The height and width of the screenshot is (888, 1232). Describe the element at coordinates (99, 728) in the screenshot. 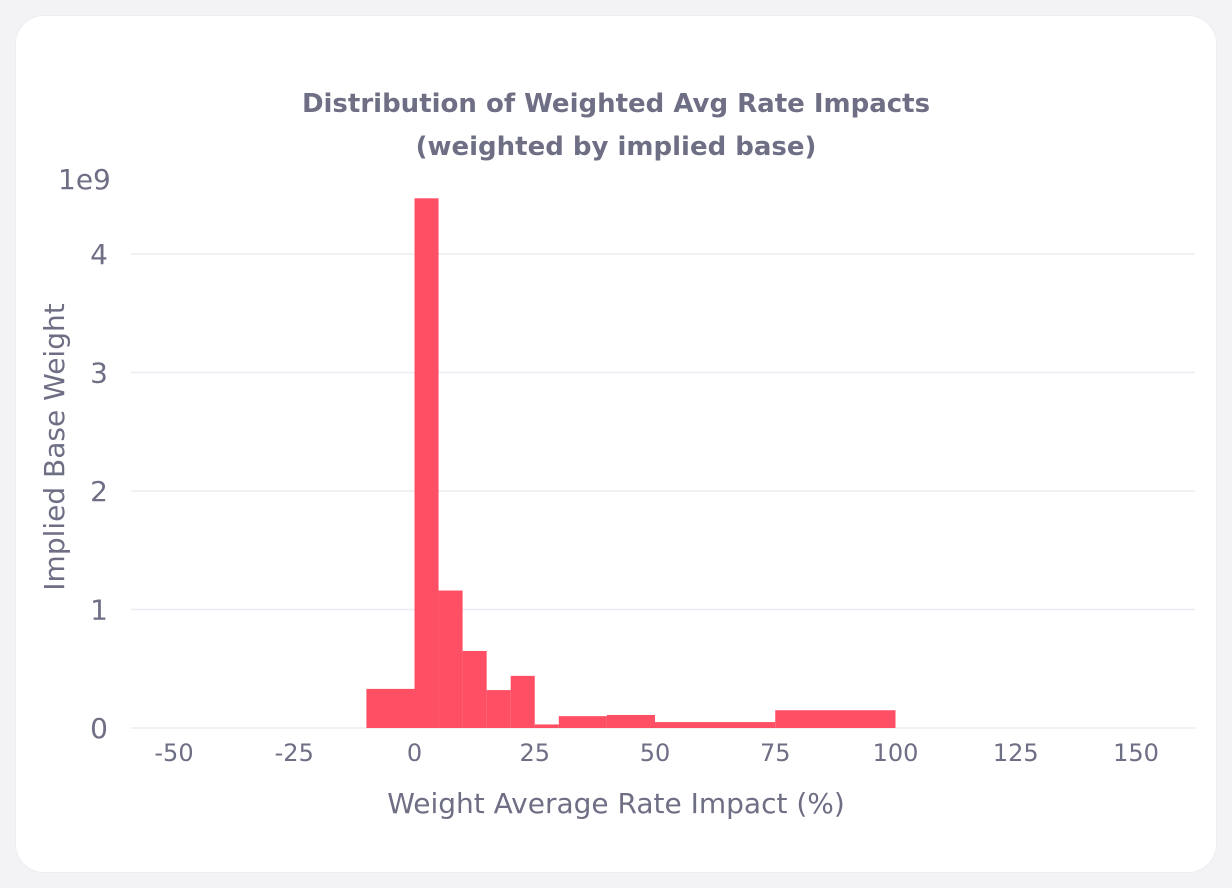

I see `y-tick-label: 0` at that location.